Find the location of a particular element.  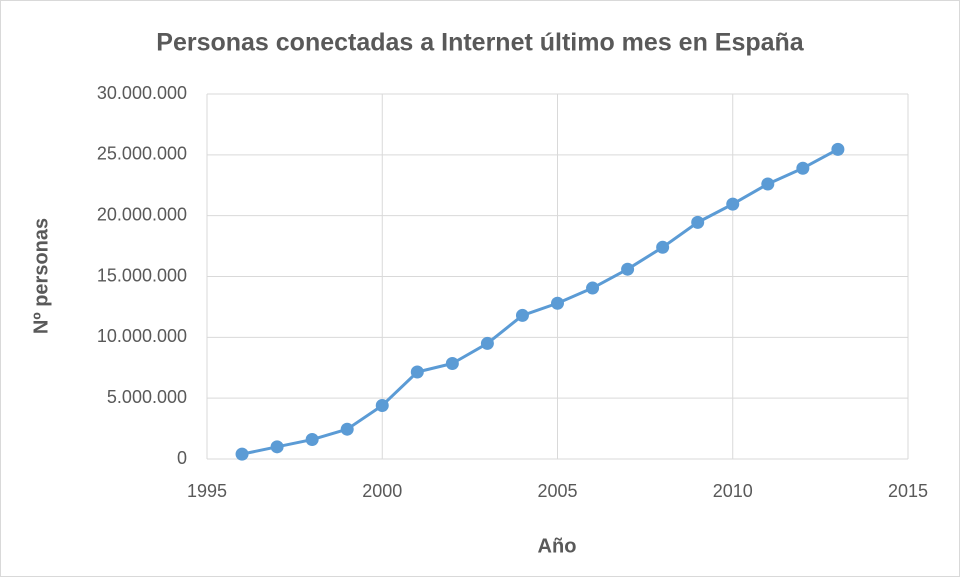

y-tick-label: 30.000.000 is located at coordinates (142, 93).